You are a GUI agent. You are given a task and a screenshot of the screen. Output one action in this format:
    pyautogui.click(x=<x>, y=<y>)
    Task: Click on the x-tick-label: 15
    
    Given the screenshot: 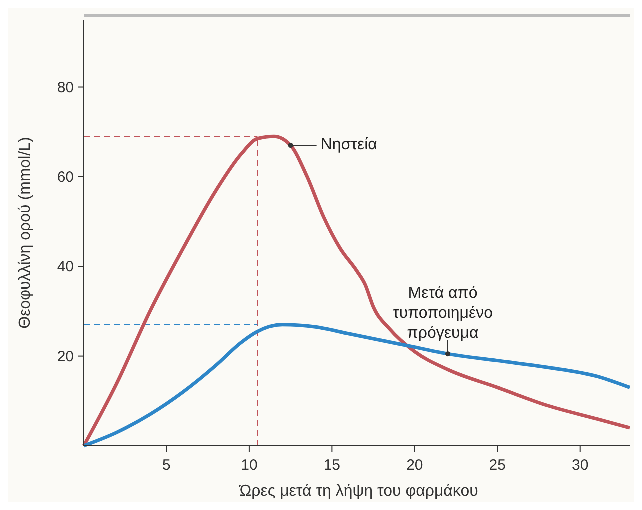 What is the action you would take?
    pyautogui.click(x=332, y=465)
    